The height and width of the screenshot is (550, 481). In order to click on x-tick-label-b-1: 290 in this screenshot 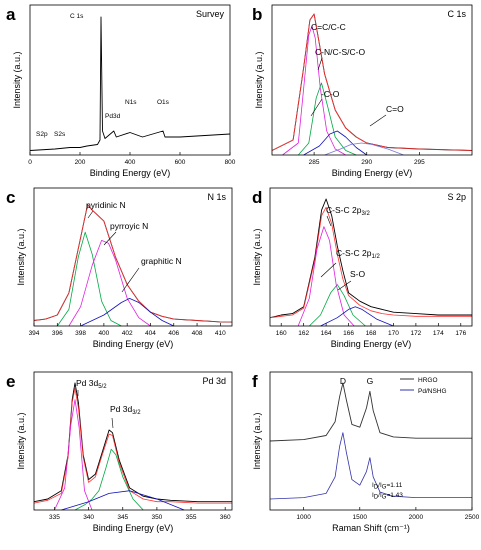, I will do `click(366, 162)`.